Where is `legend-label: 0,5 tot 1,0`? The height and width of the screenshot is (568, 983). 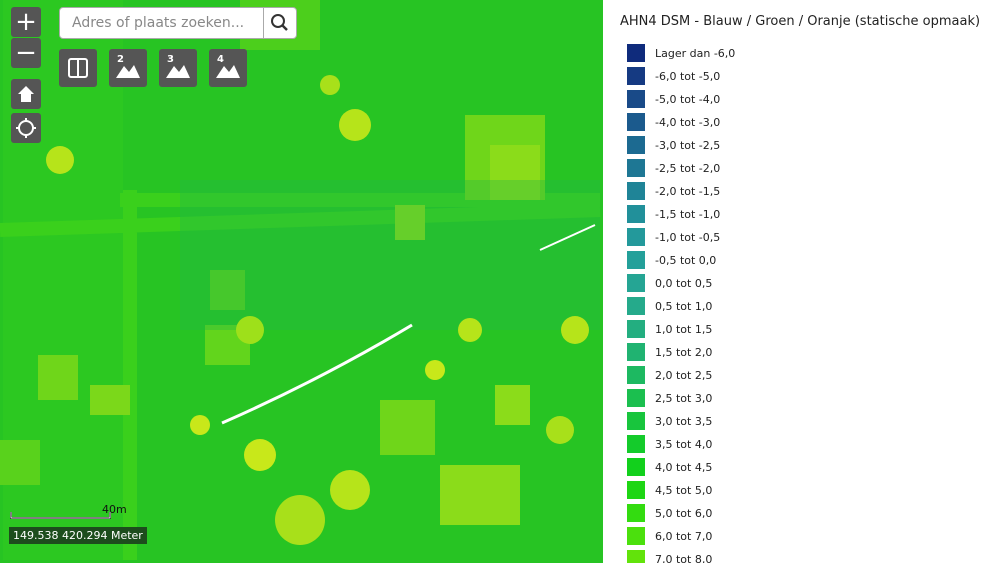 legend-label: 0,5 tot 1,0 is located at coordinates (684, 306).